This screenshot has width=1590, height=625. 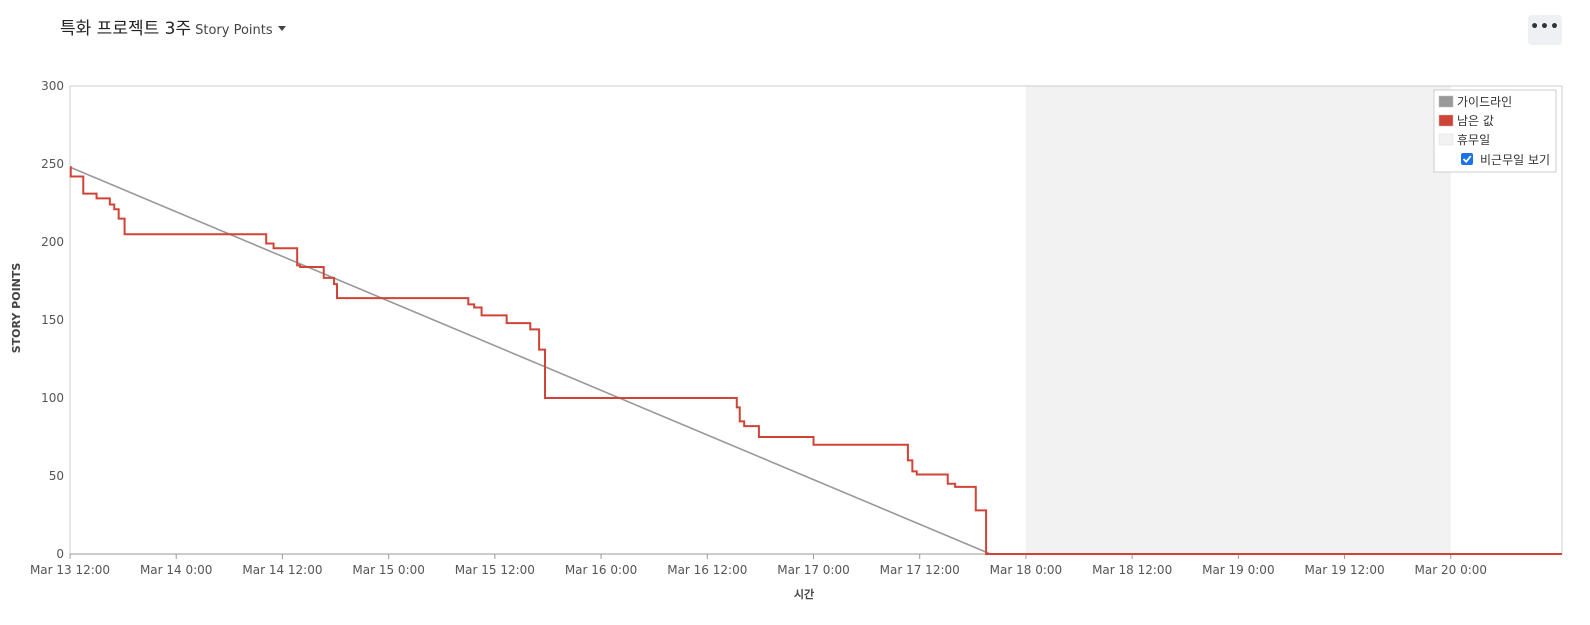 What do you see at coordinates (1475, 121) in the screenshot?
I see `legend-label-remaining: 남은 값` at bounding box center [1475, 121].